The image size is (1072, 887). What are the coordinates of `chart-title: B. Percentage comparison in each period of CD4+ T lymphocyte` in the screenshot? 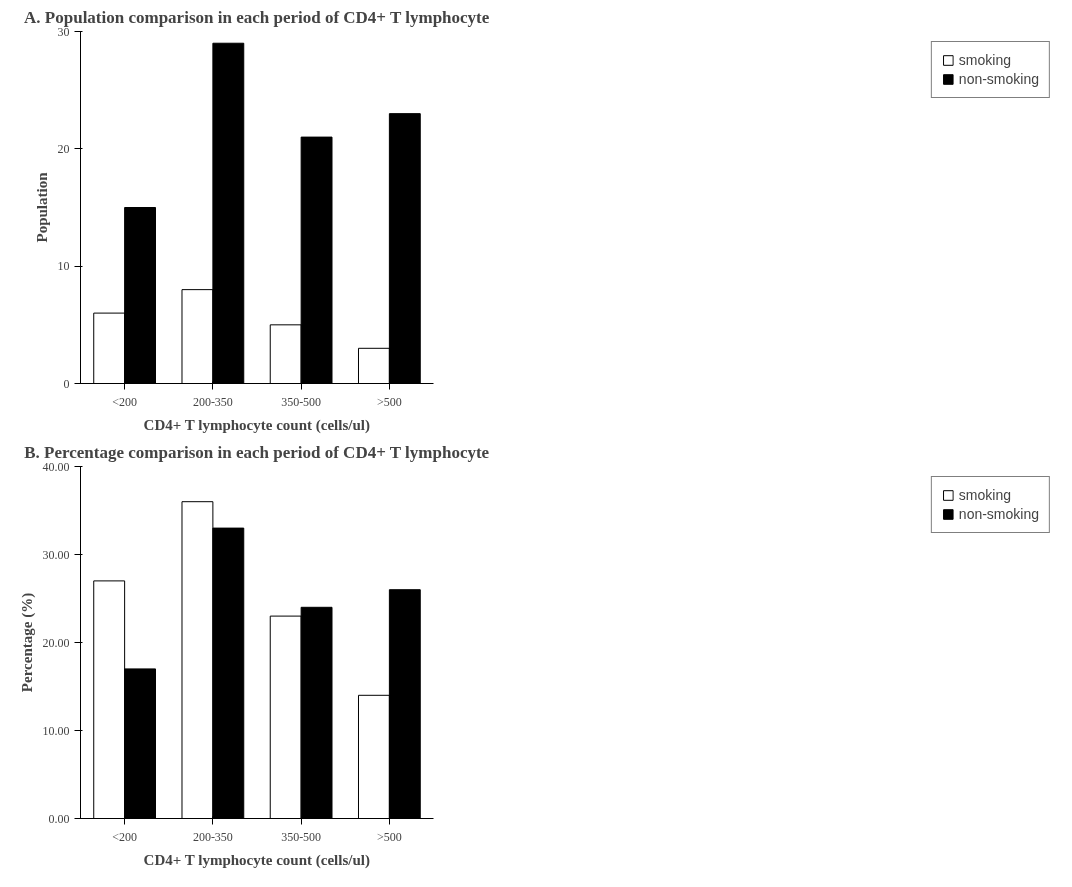 It's located at (257, 452).